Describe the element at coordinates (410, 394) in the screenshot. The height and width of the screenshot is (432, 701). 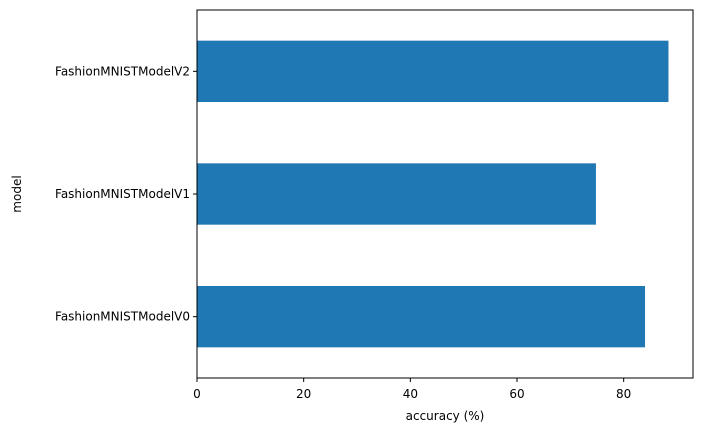
I see `x-tick-label: 40` at that location.